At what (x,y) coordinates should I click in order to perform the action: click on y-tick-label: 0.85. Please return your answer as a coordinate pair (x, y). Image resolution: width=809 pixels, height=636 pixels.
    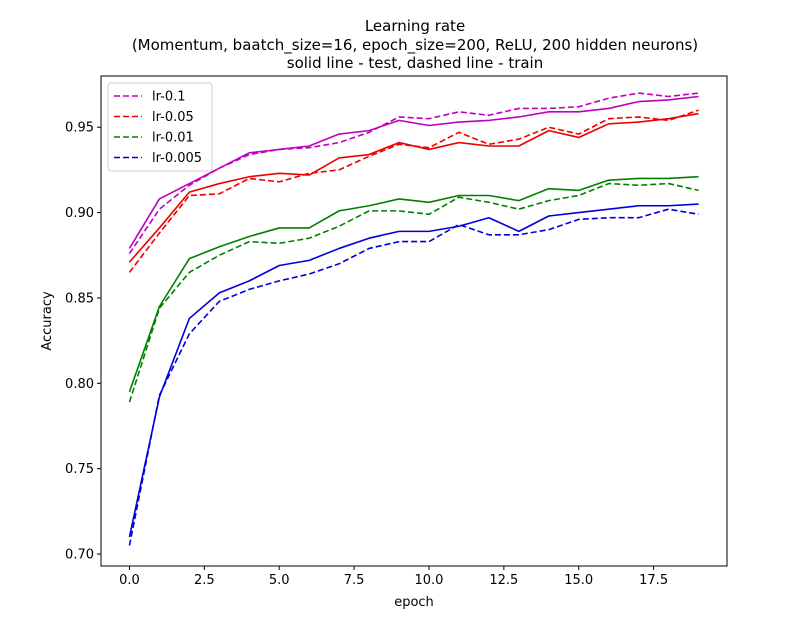
    Looking at the image, I should click on (79, 298).